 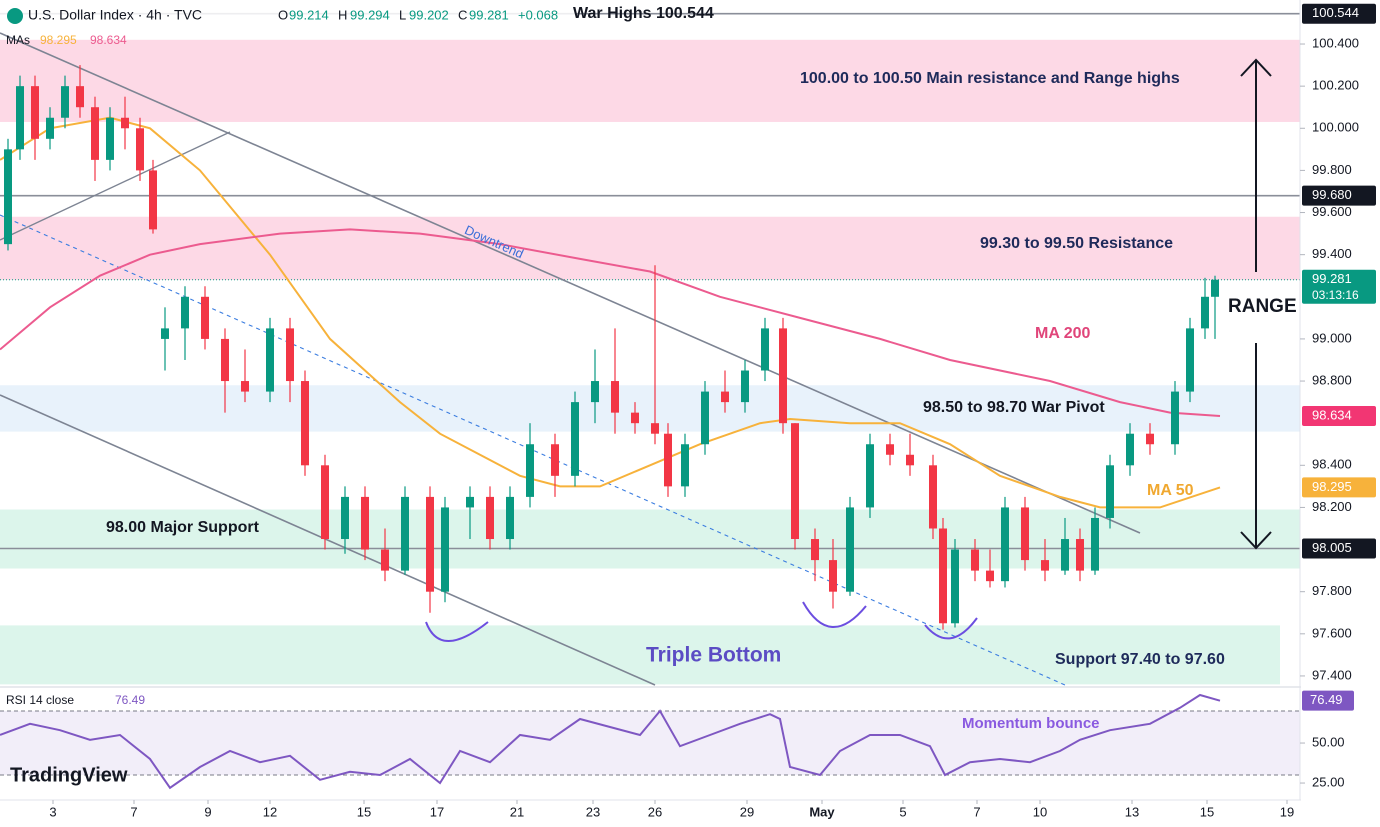 I want to click on price-badge-label: 99.680, so click(x=1332, y=194).